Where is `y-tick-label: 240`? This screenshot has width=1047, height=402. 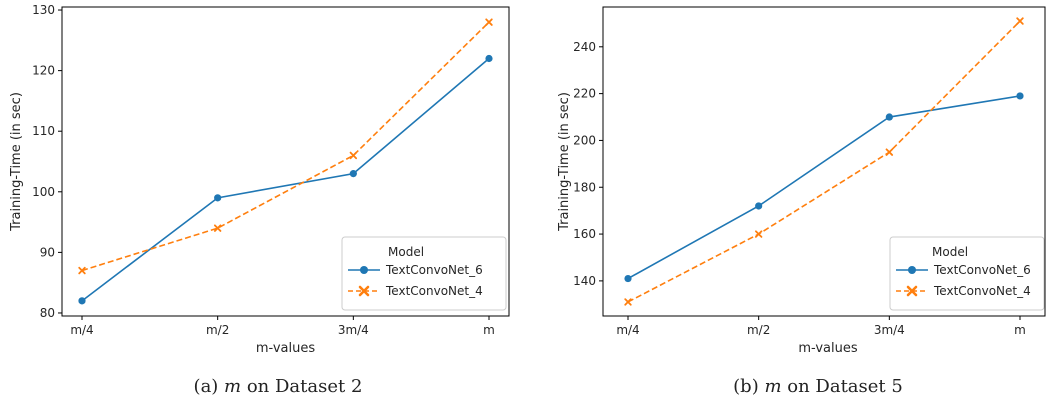
y-tick-label: 240 is located at coordinates (584, 47).